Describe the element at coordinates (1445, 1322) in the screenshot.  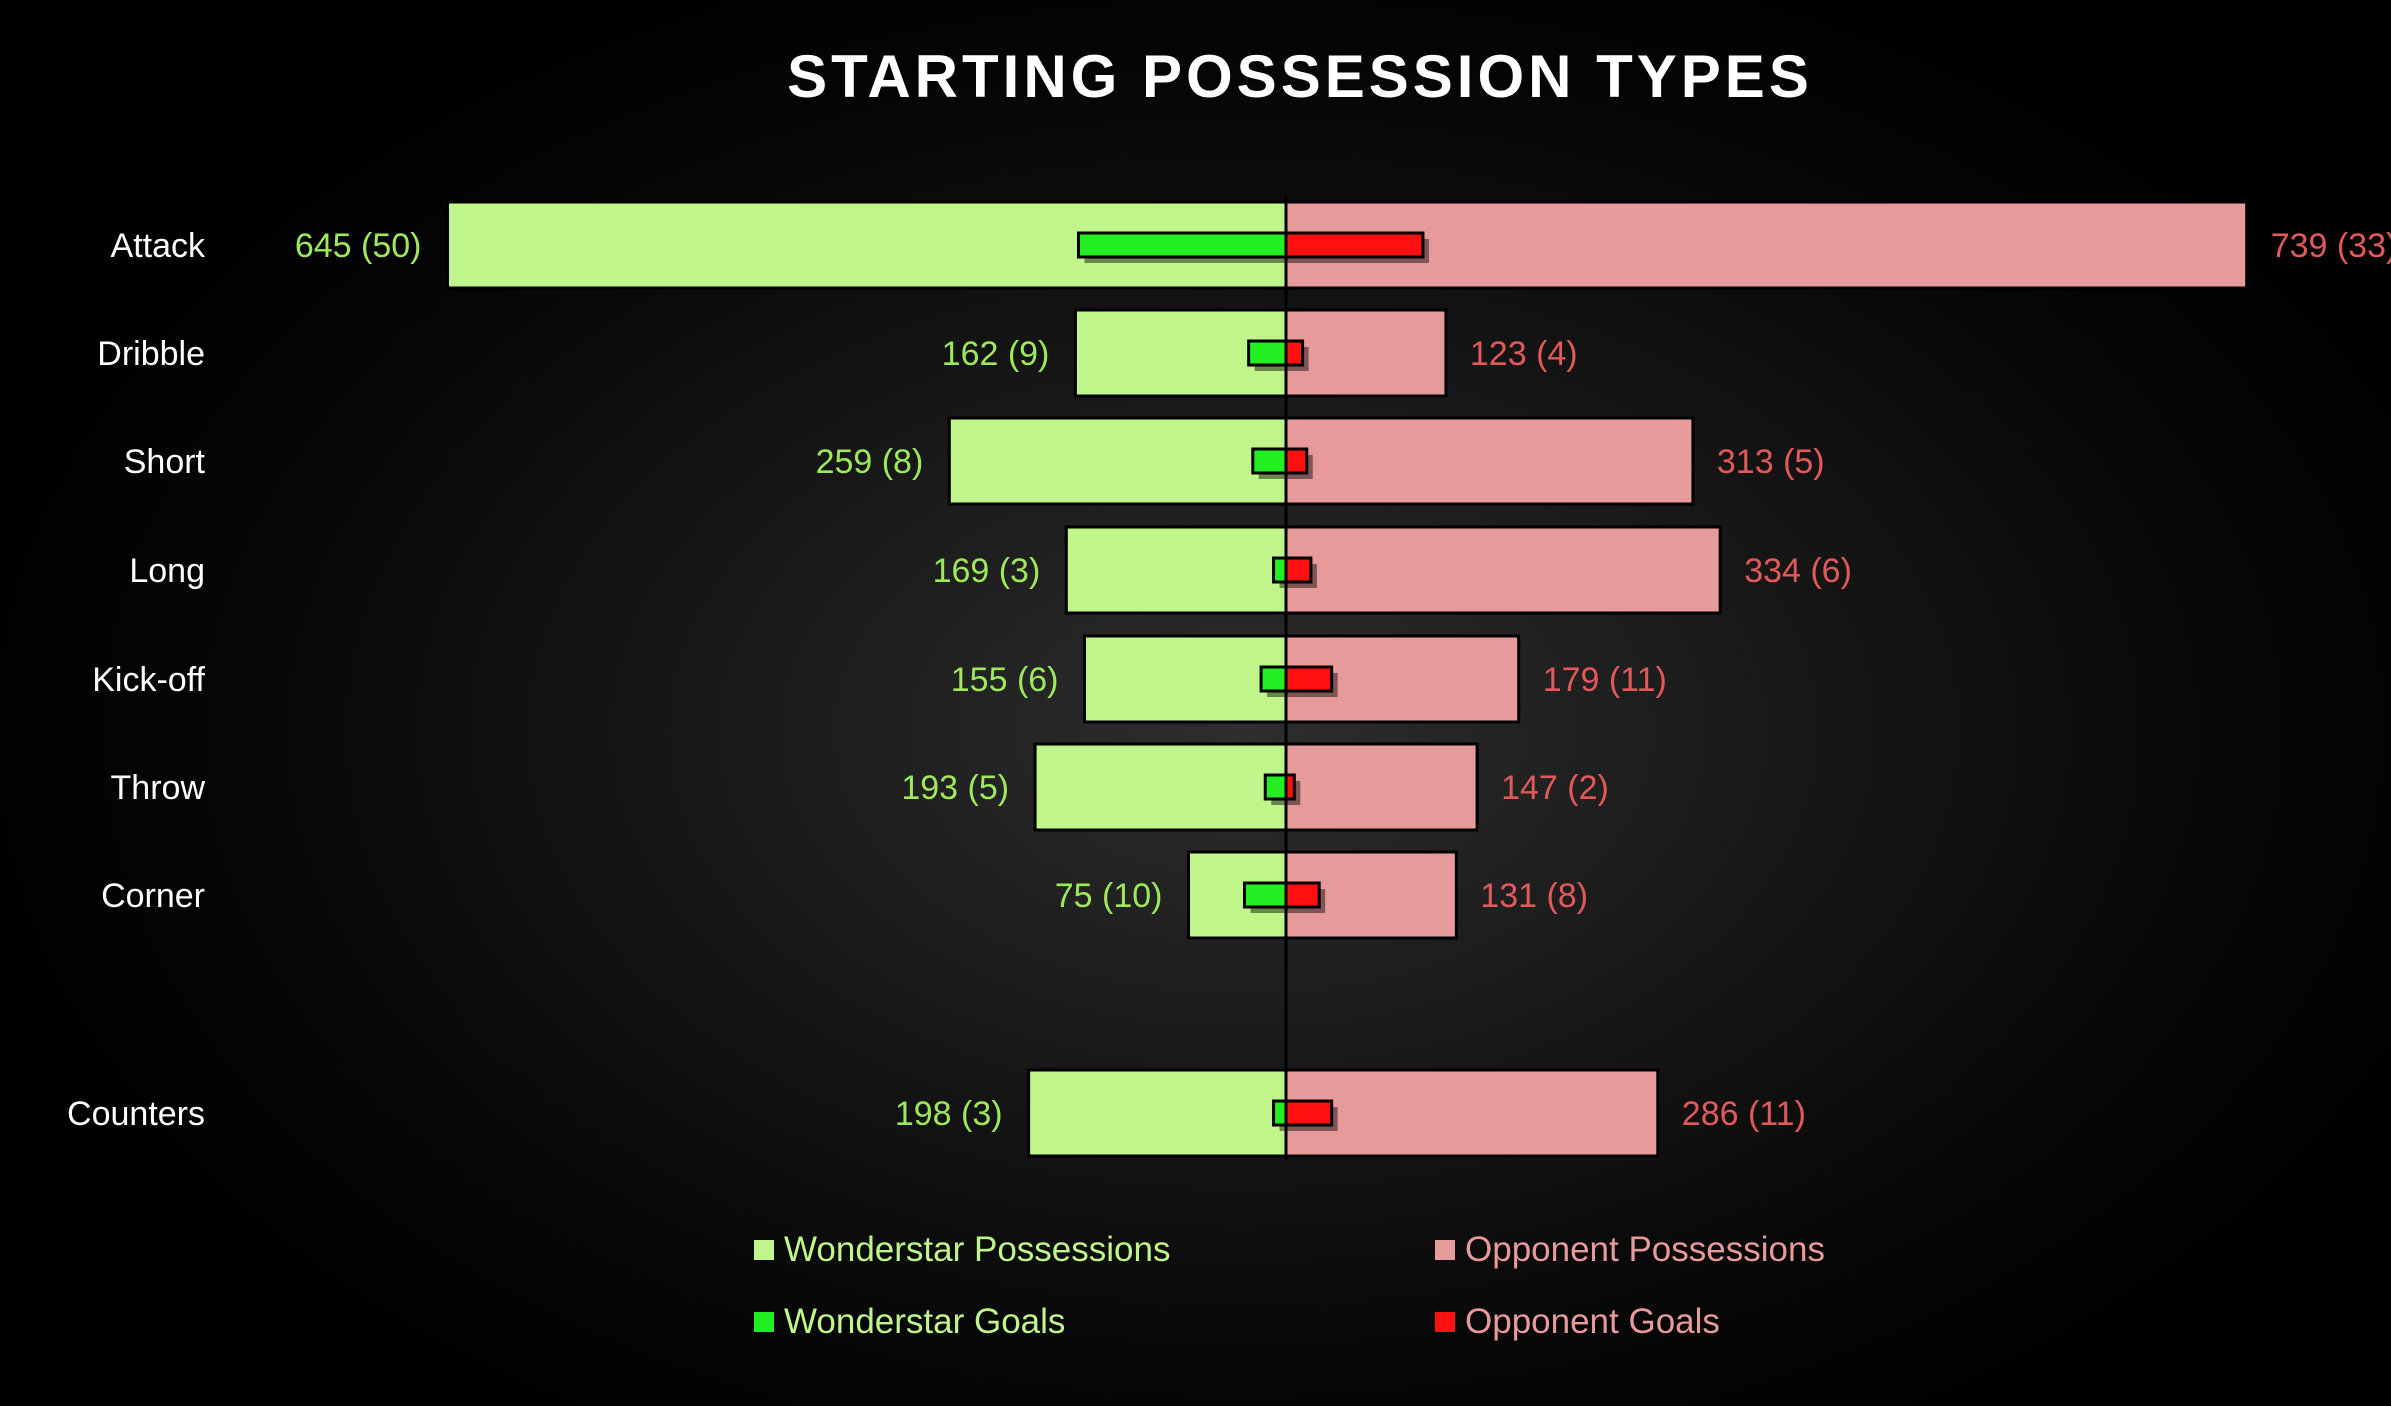
I see `legend-swatch-opponent-goals` at that location.